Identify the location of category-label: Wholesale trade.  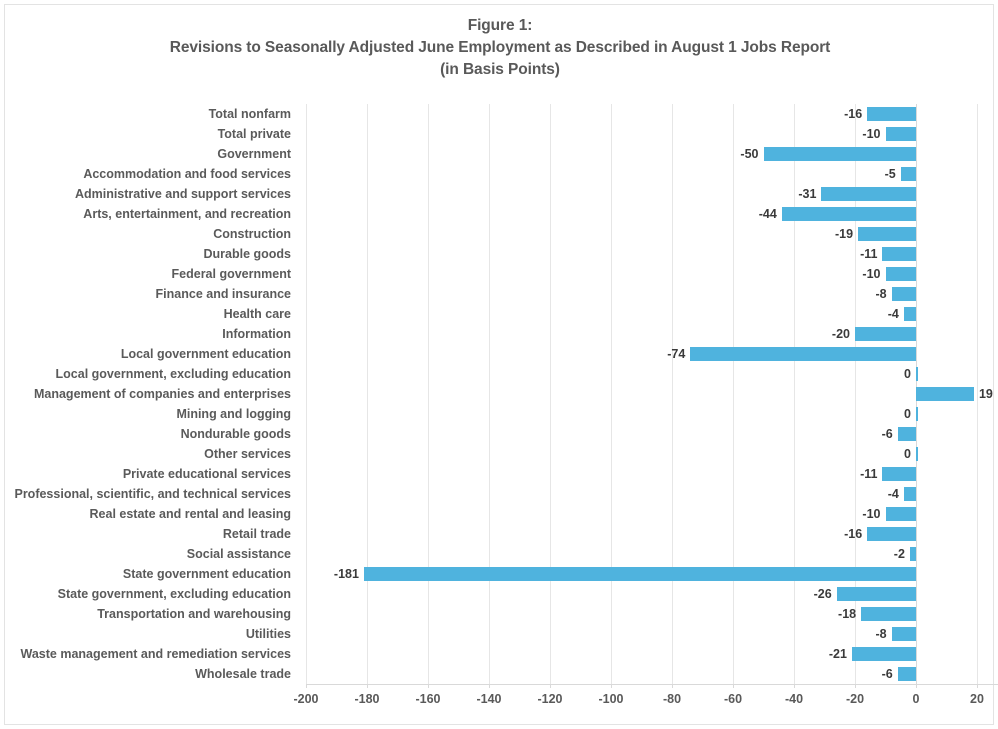
(243, 674).